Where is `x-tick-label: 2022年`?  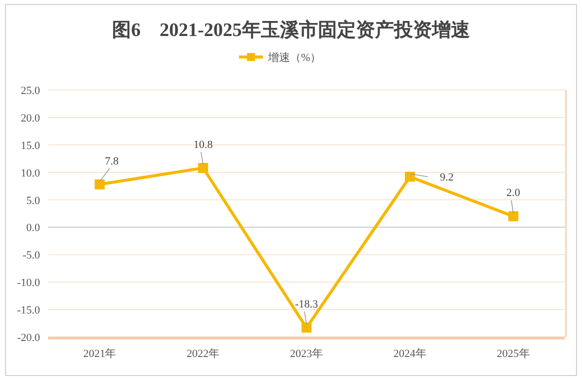 x-tick-label: 2022年 is located at coordinates (203, 354).